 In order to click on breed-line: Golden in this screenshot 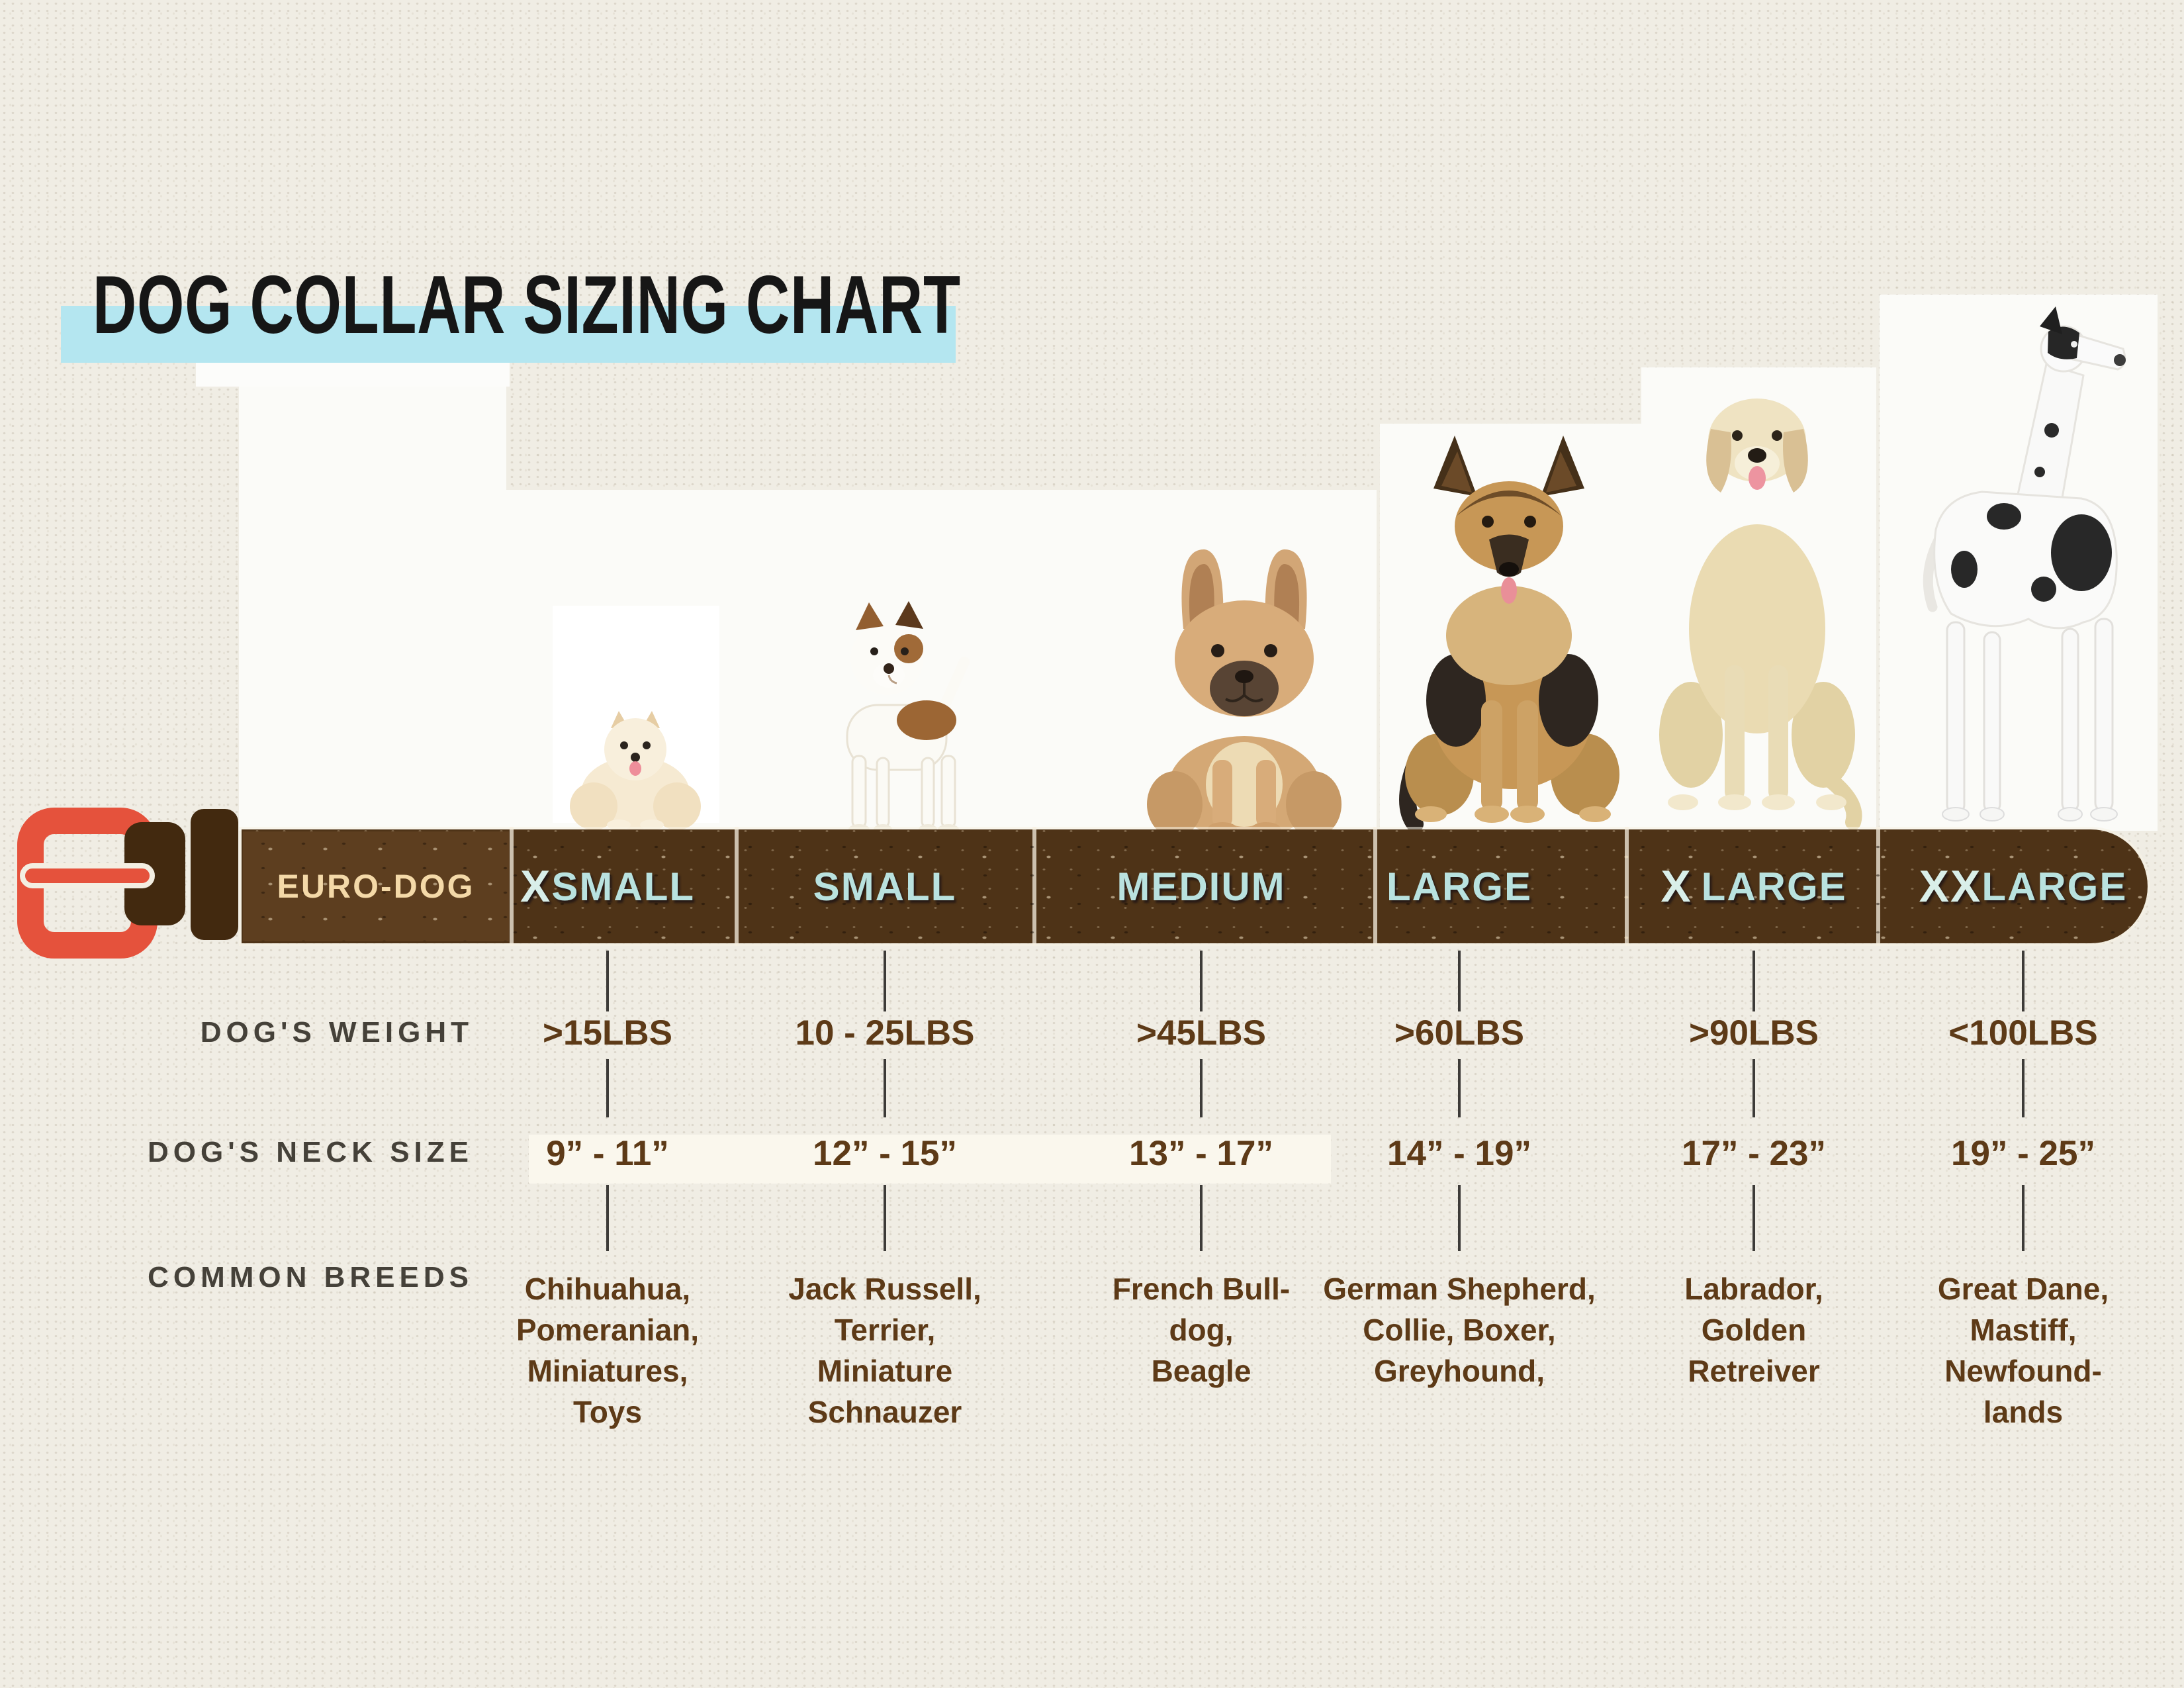, I will do `click(1754, 1330)`.